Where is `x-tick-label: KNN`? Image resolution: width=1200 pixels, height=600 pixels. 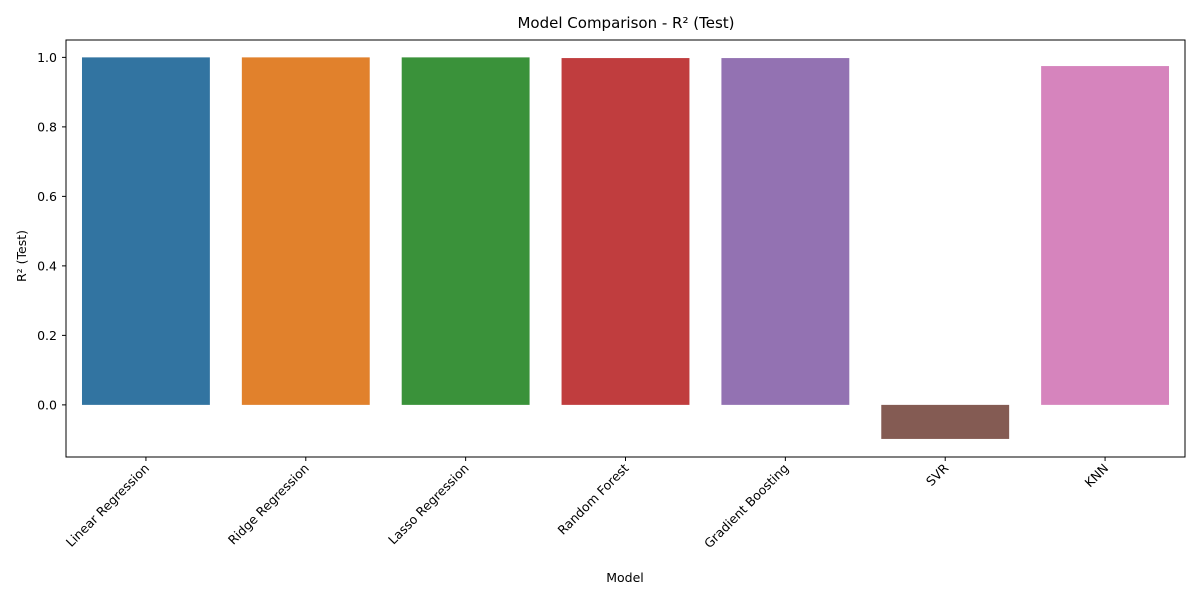 x-tick-label: KNN is located at coordinates (1097, 476).